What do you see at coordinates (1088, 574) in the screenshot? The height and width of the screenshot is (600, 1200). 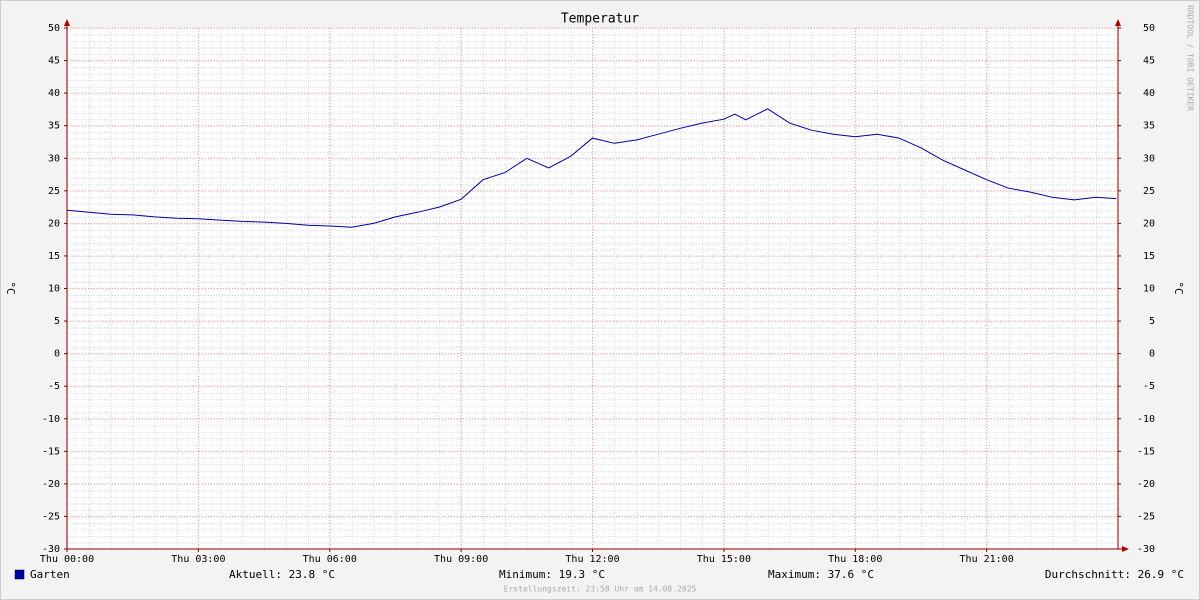 I see `stat-label: Durchschnitt:` at bounding box center [1088, 574].